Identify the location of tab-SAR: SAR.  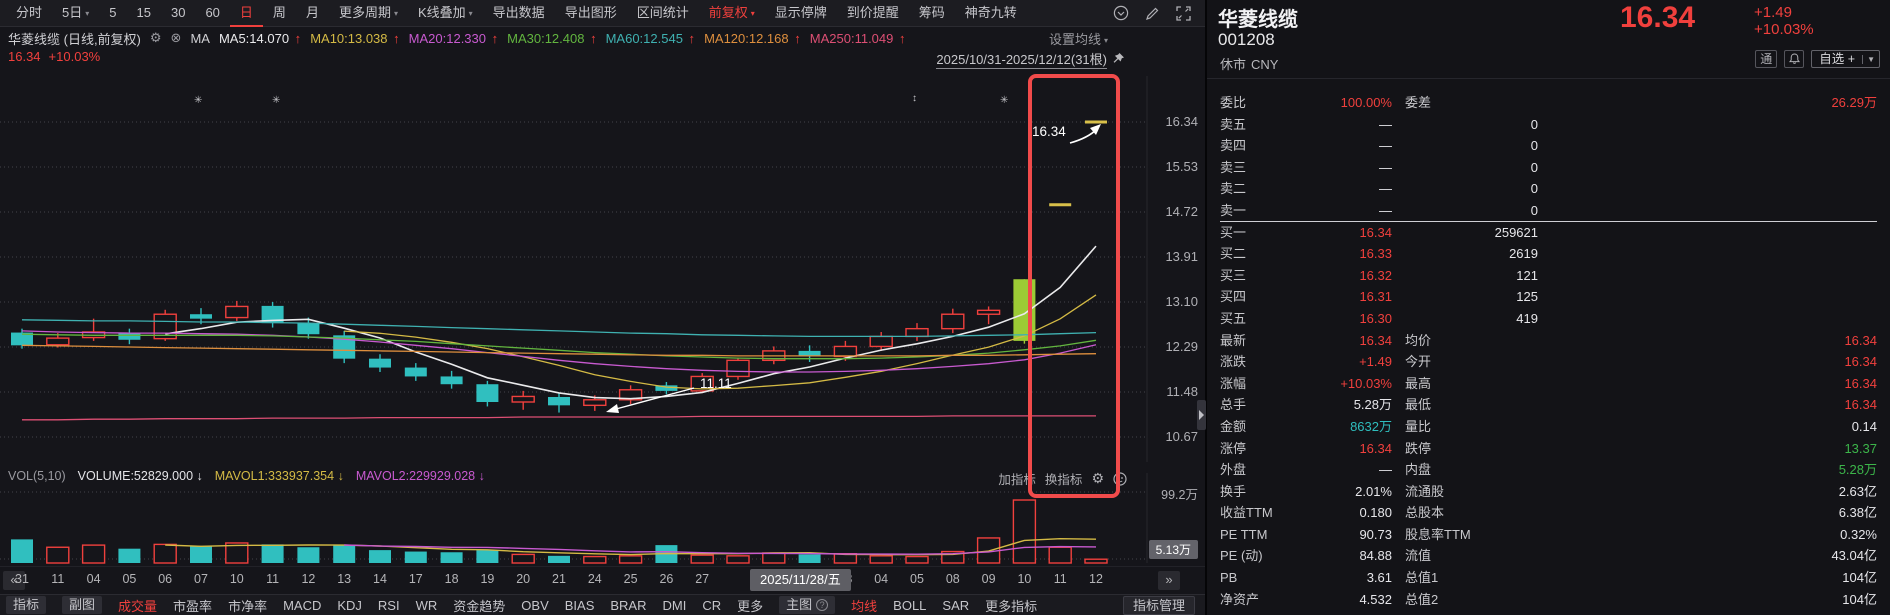
(956, 605).